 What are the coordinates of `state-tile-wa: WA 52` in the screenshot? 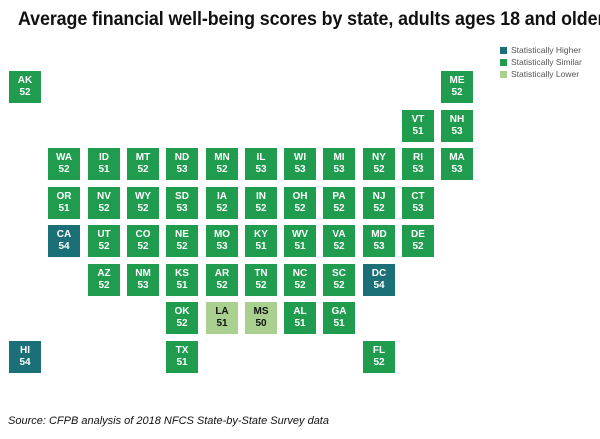 It's located at (64, 164).